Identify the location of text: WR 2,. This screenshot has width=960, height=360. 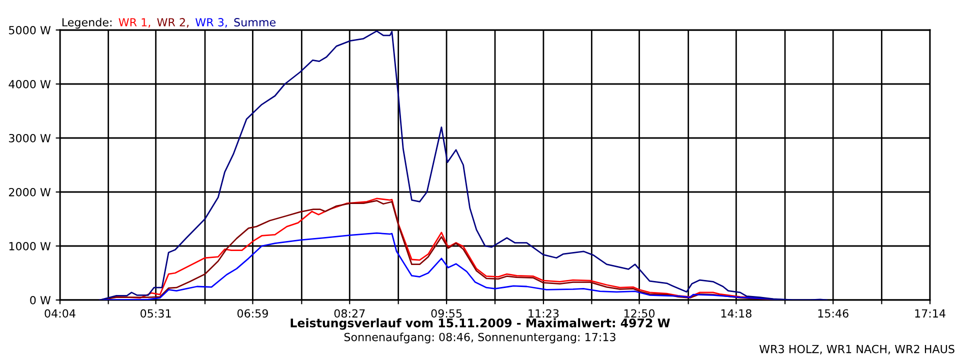
(172, 23).